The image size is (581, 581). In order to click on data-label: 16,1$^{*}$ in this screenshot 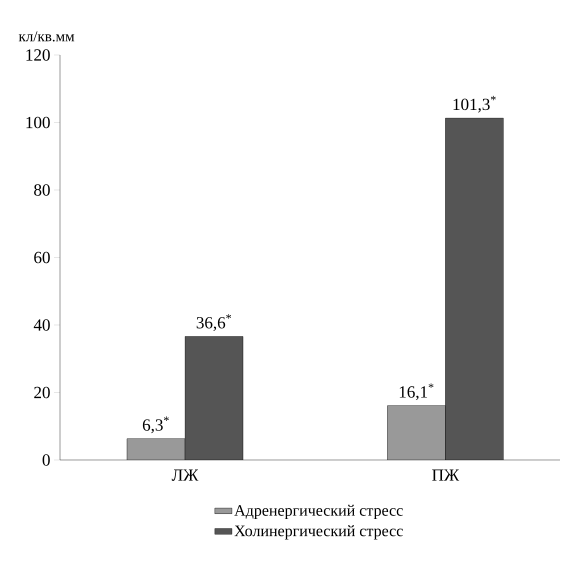, I will do `click(417, 391)`.